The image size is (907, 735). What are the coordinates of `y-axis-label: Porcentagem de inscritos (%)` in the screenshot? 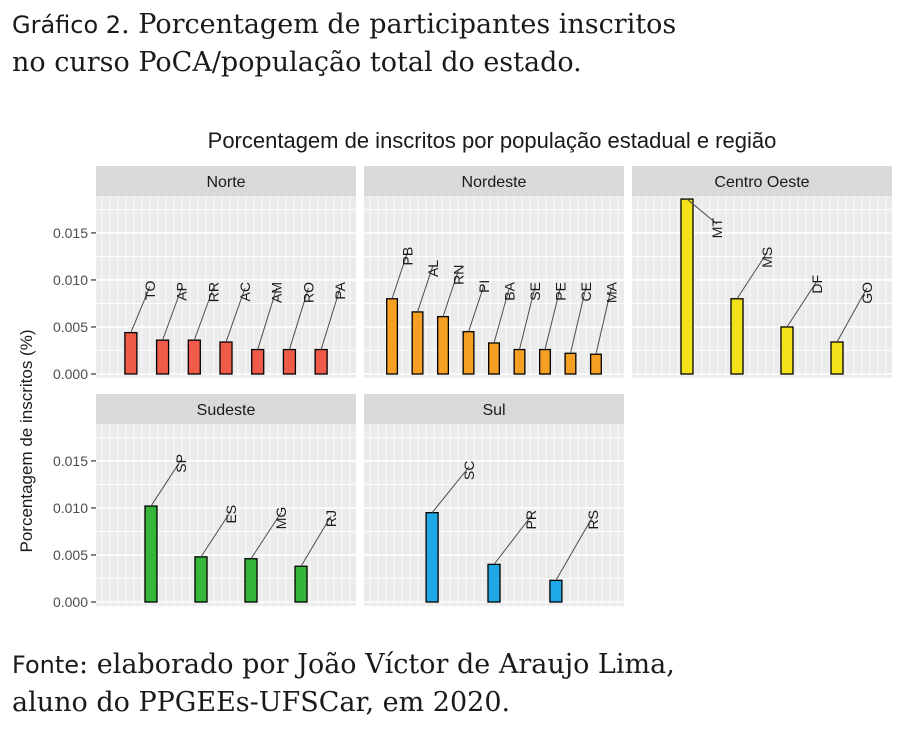 It's located at (26, 441).